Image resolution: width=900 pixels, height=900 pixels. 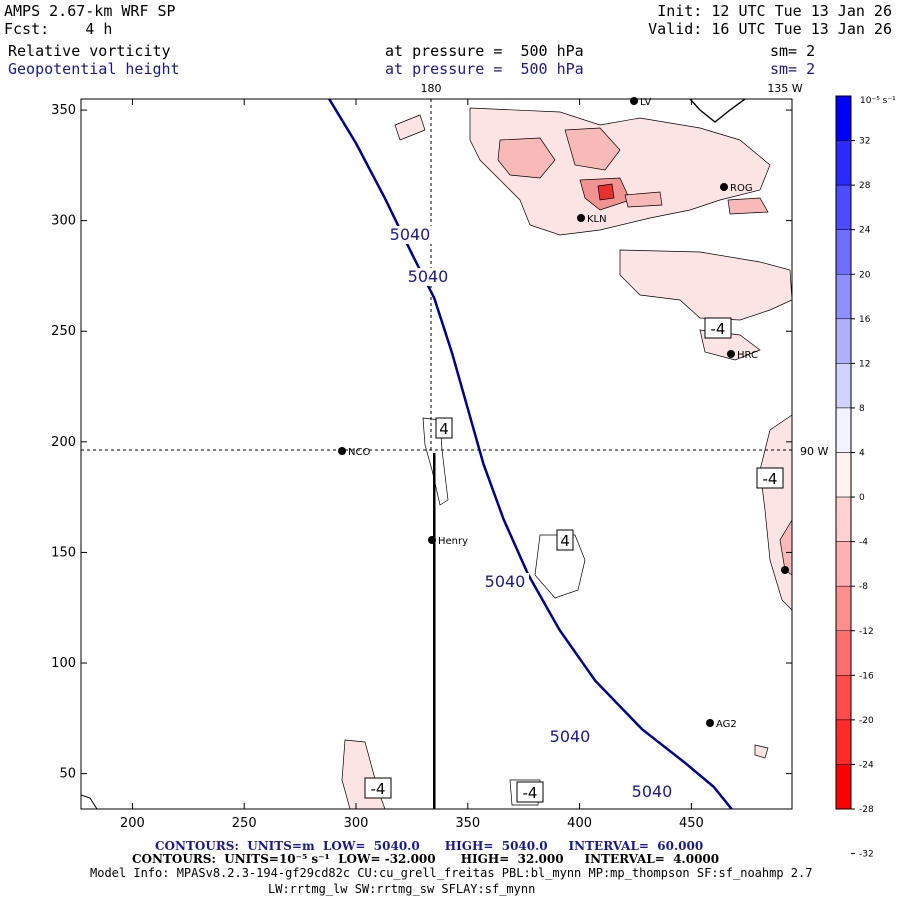 I want to click on colorbar-unit: 10⁻⁵ s⁻¹, so click(x=878, y=101).